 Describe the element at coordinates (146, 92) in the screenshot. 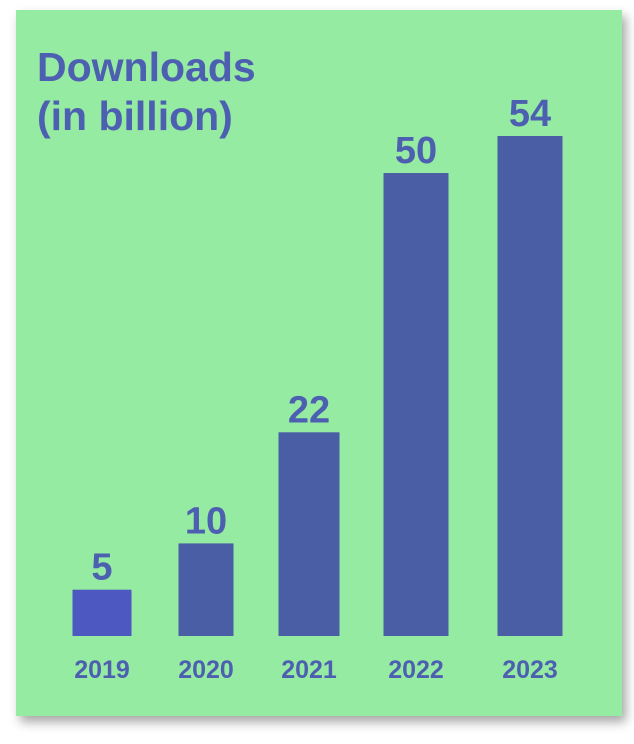

I see `chart-title: Downloads (in billion)` at that location.